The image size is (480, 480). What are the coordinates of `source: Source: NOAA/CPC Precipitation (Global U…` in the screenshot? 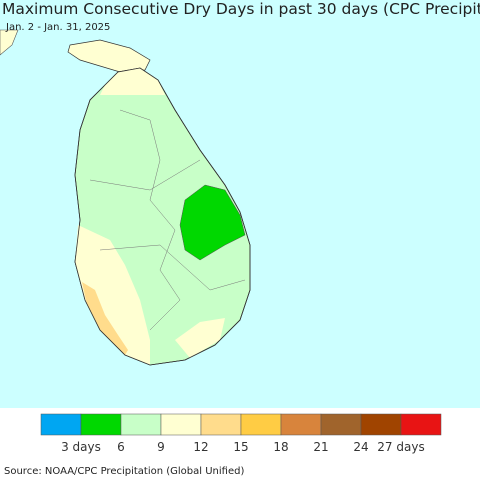 It's located at (124, 471).